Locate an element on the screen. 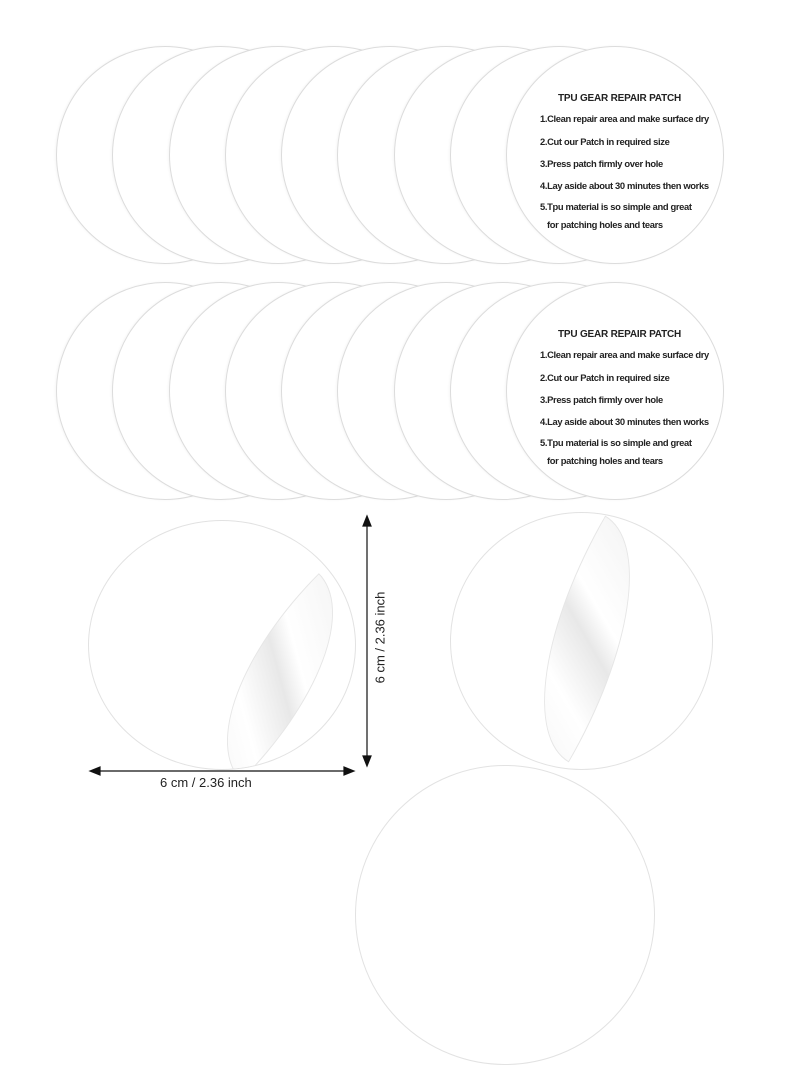 This screenshot has width=800, height=1065. partial-patch is located at coordinates (505, 915).